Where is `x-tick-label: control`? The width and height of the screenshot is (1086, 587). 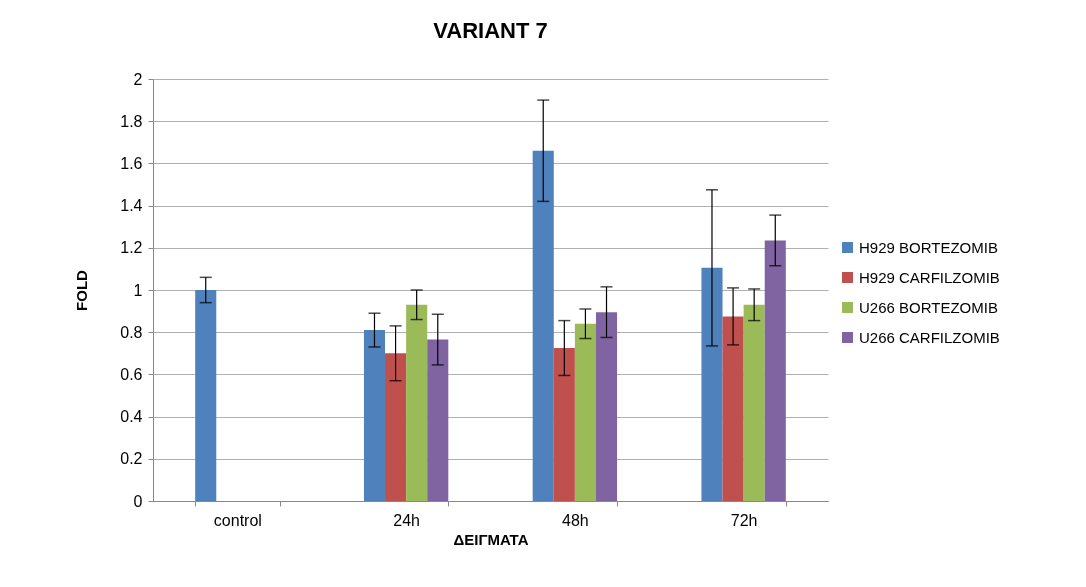 x-tick-label: control is located at coordinates (237, 520).